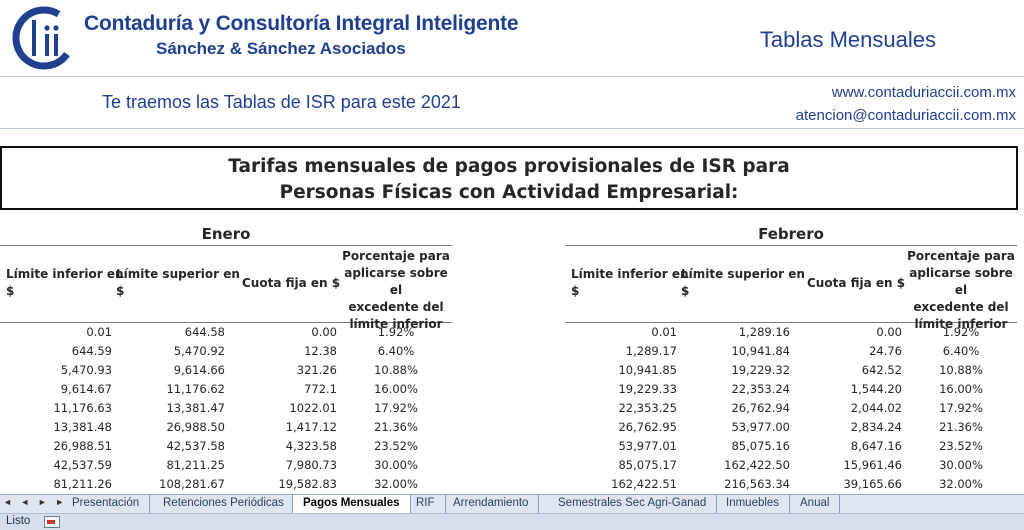 This screenshot has height=530, width=1024. I want to click on cell-lower-limit: 22,353.25, so click(647, 408).